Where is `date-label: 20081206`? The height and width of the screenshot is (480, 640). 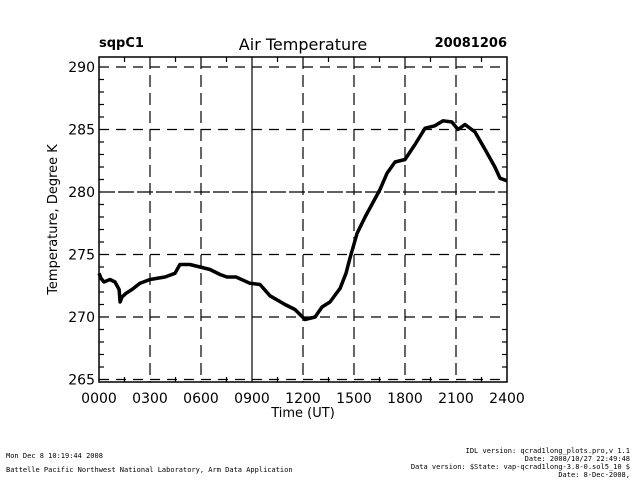
date-label: 20081206 is located at coordinates (470, 43).